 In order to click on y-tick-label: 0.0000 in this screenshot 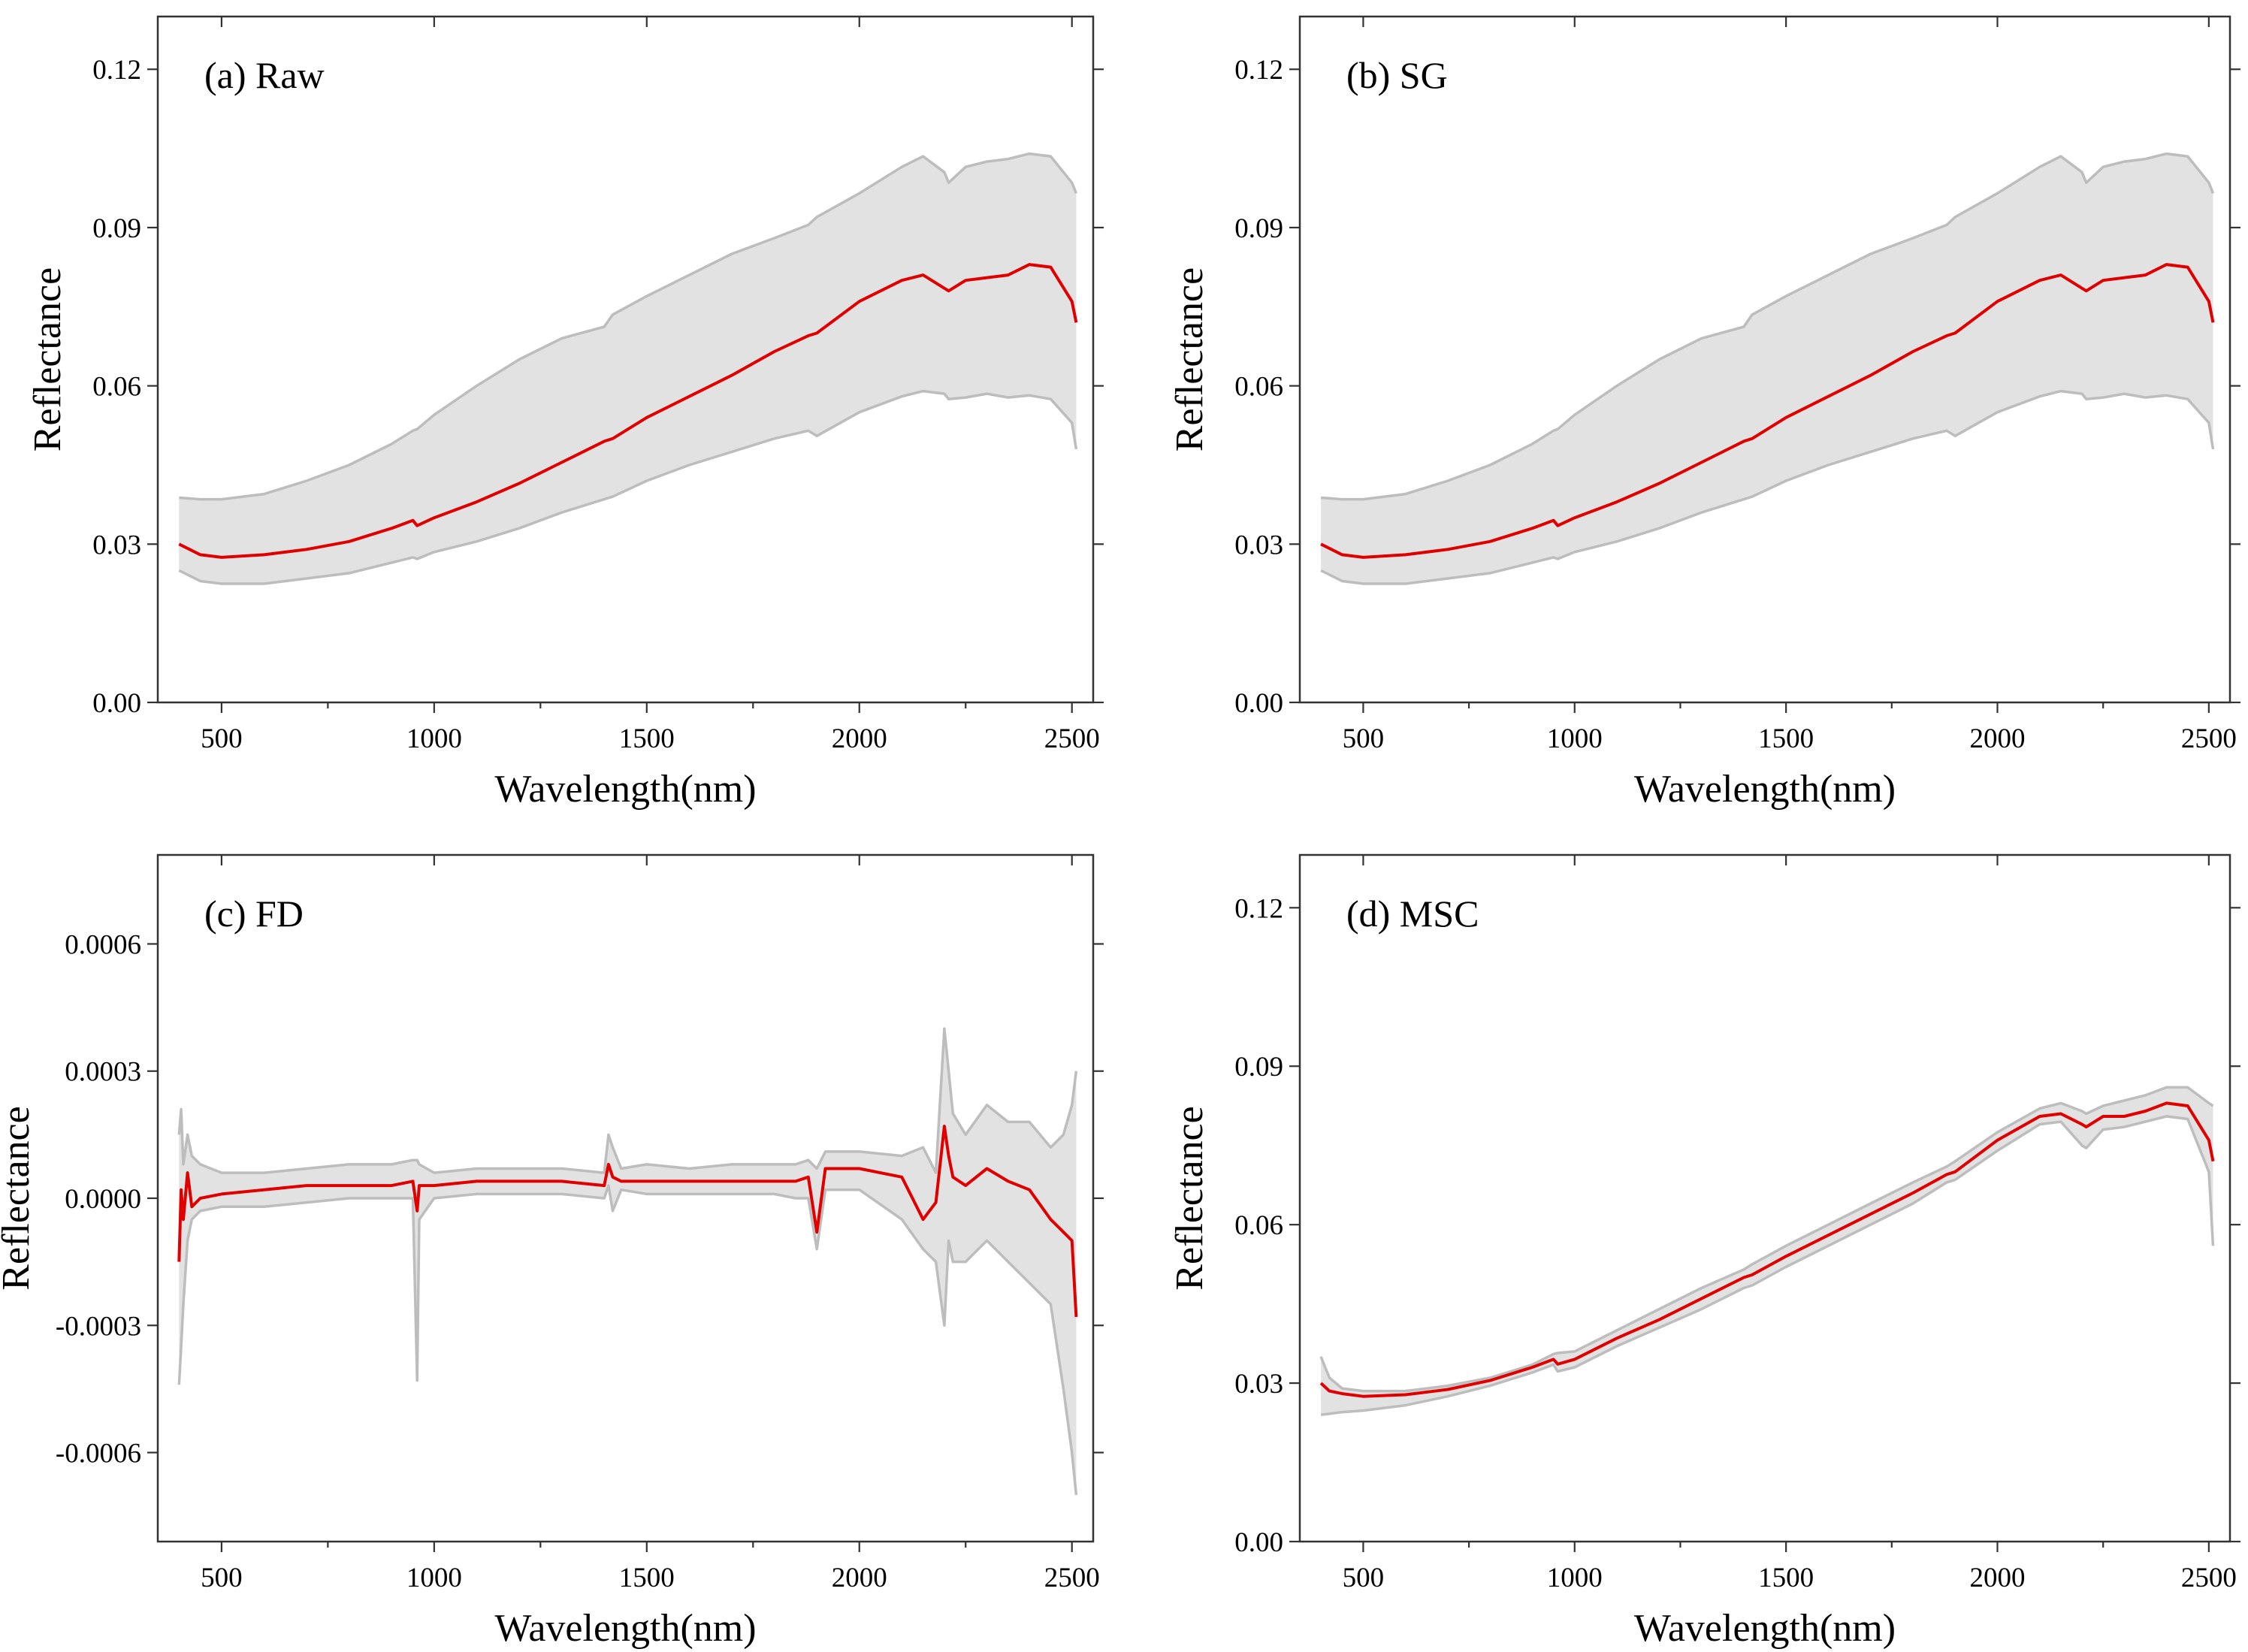, I will do `click(103, 1199)`.